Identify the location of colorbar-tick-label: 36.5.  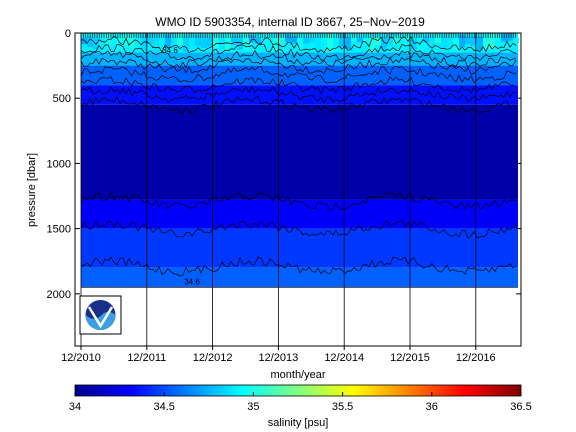
(520, 407).